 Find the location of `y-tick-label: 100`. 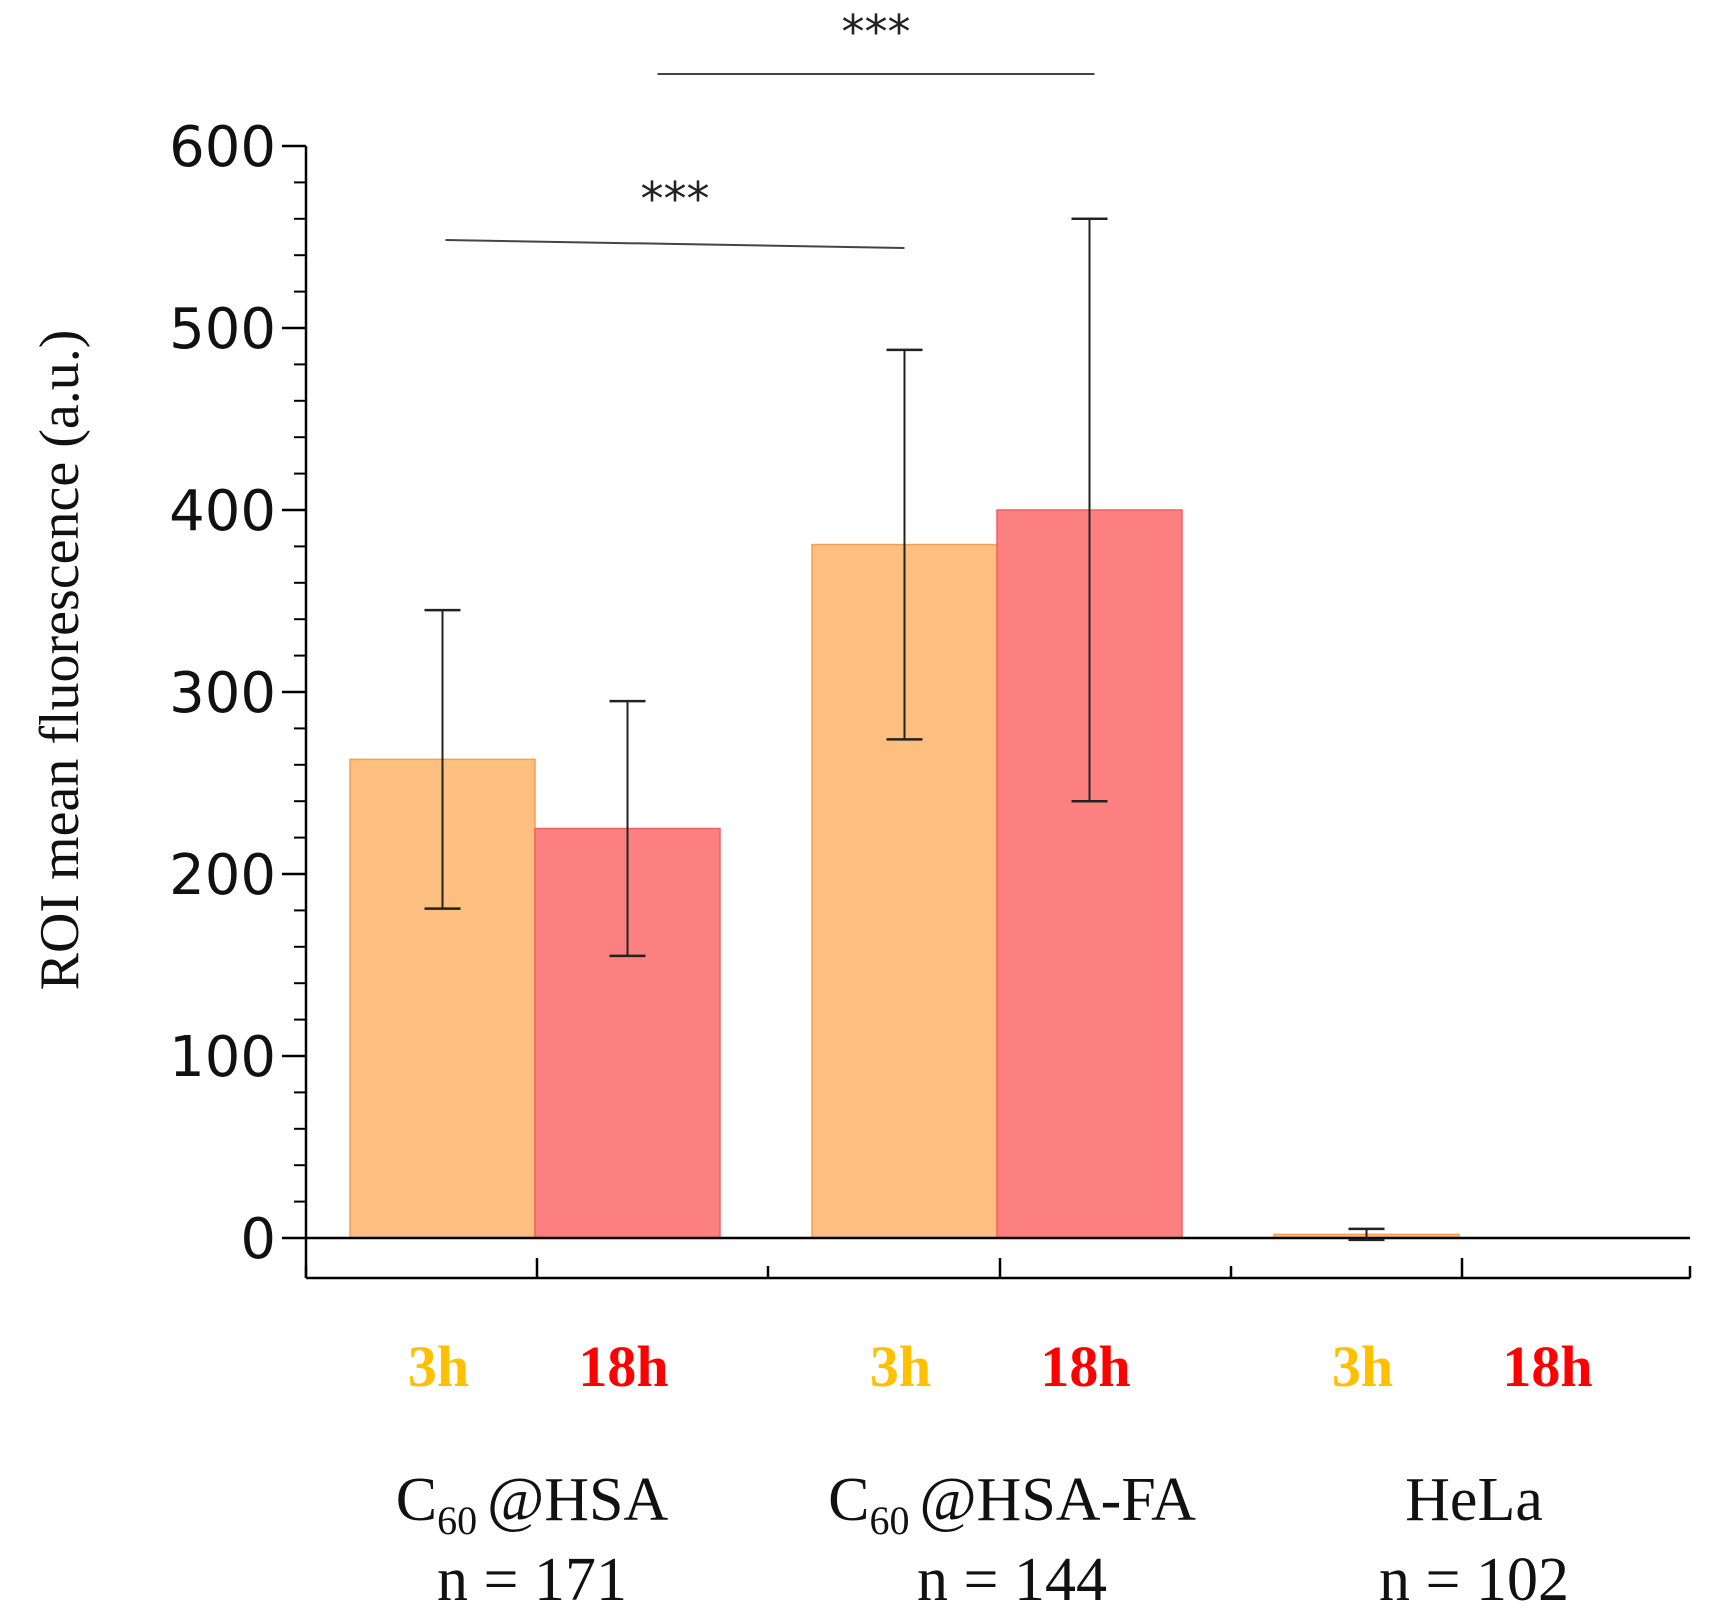

y-tick-label: 100 is located at coordinates (222, 1057).